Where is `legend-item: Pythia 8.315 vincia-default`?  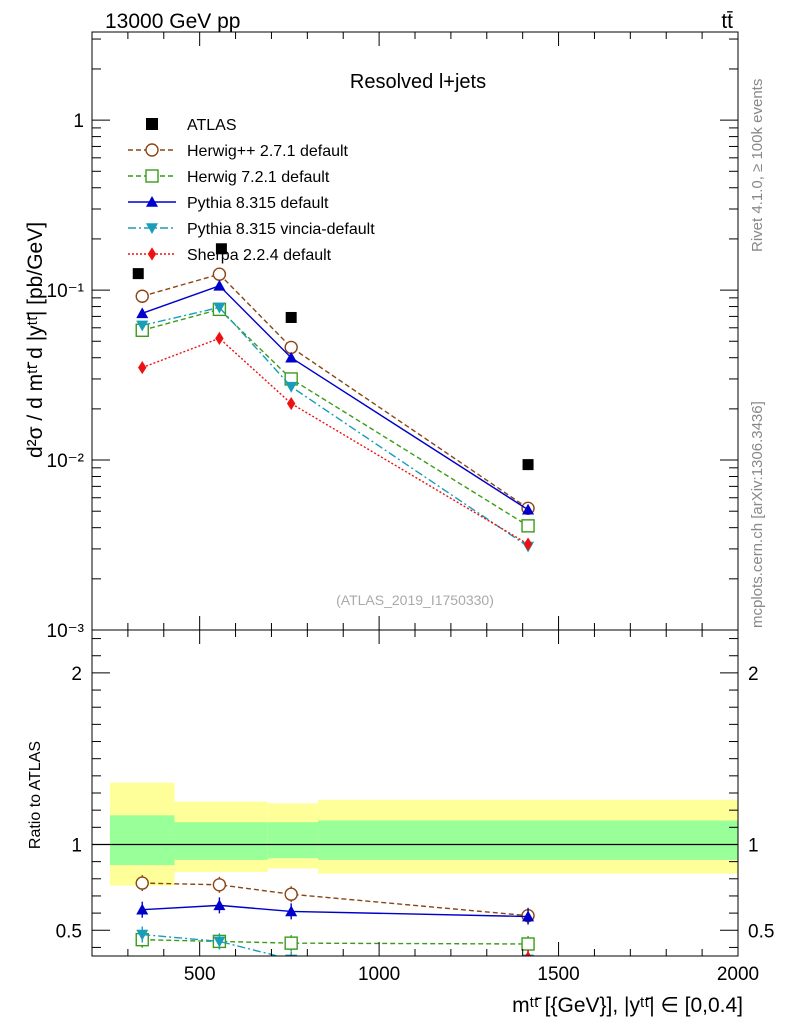
legend-item: Pythia 8.315 vincia-default is located at coordinates (251, 229).